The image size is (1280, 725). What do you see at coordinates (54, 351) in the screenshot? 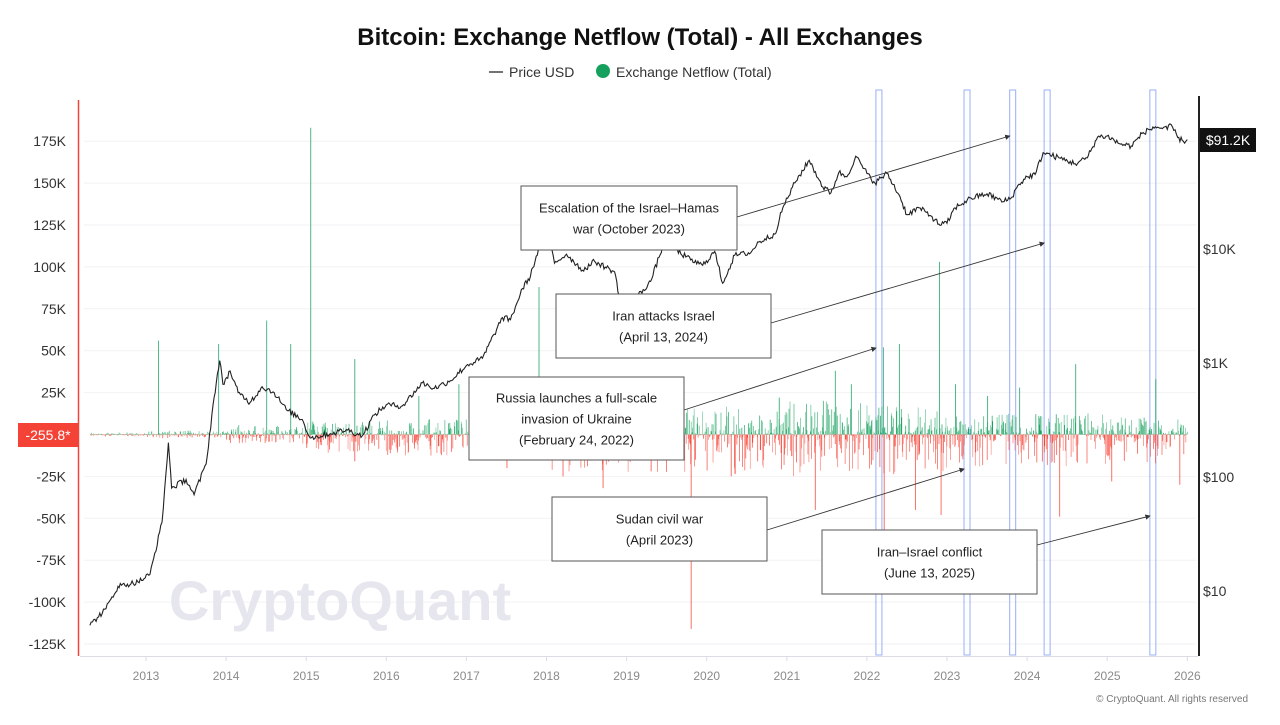
I see `left-tick-label: 50K` at bounding box center [54, 351].